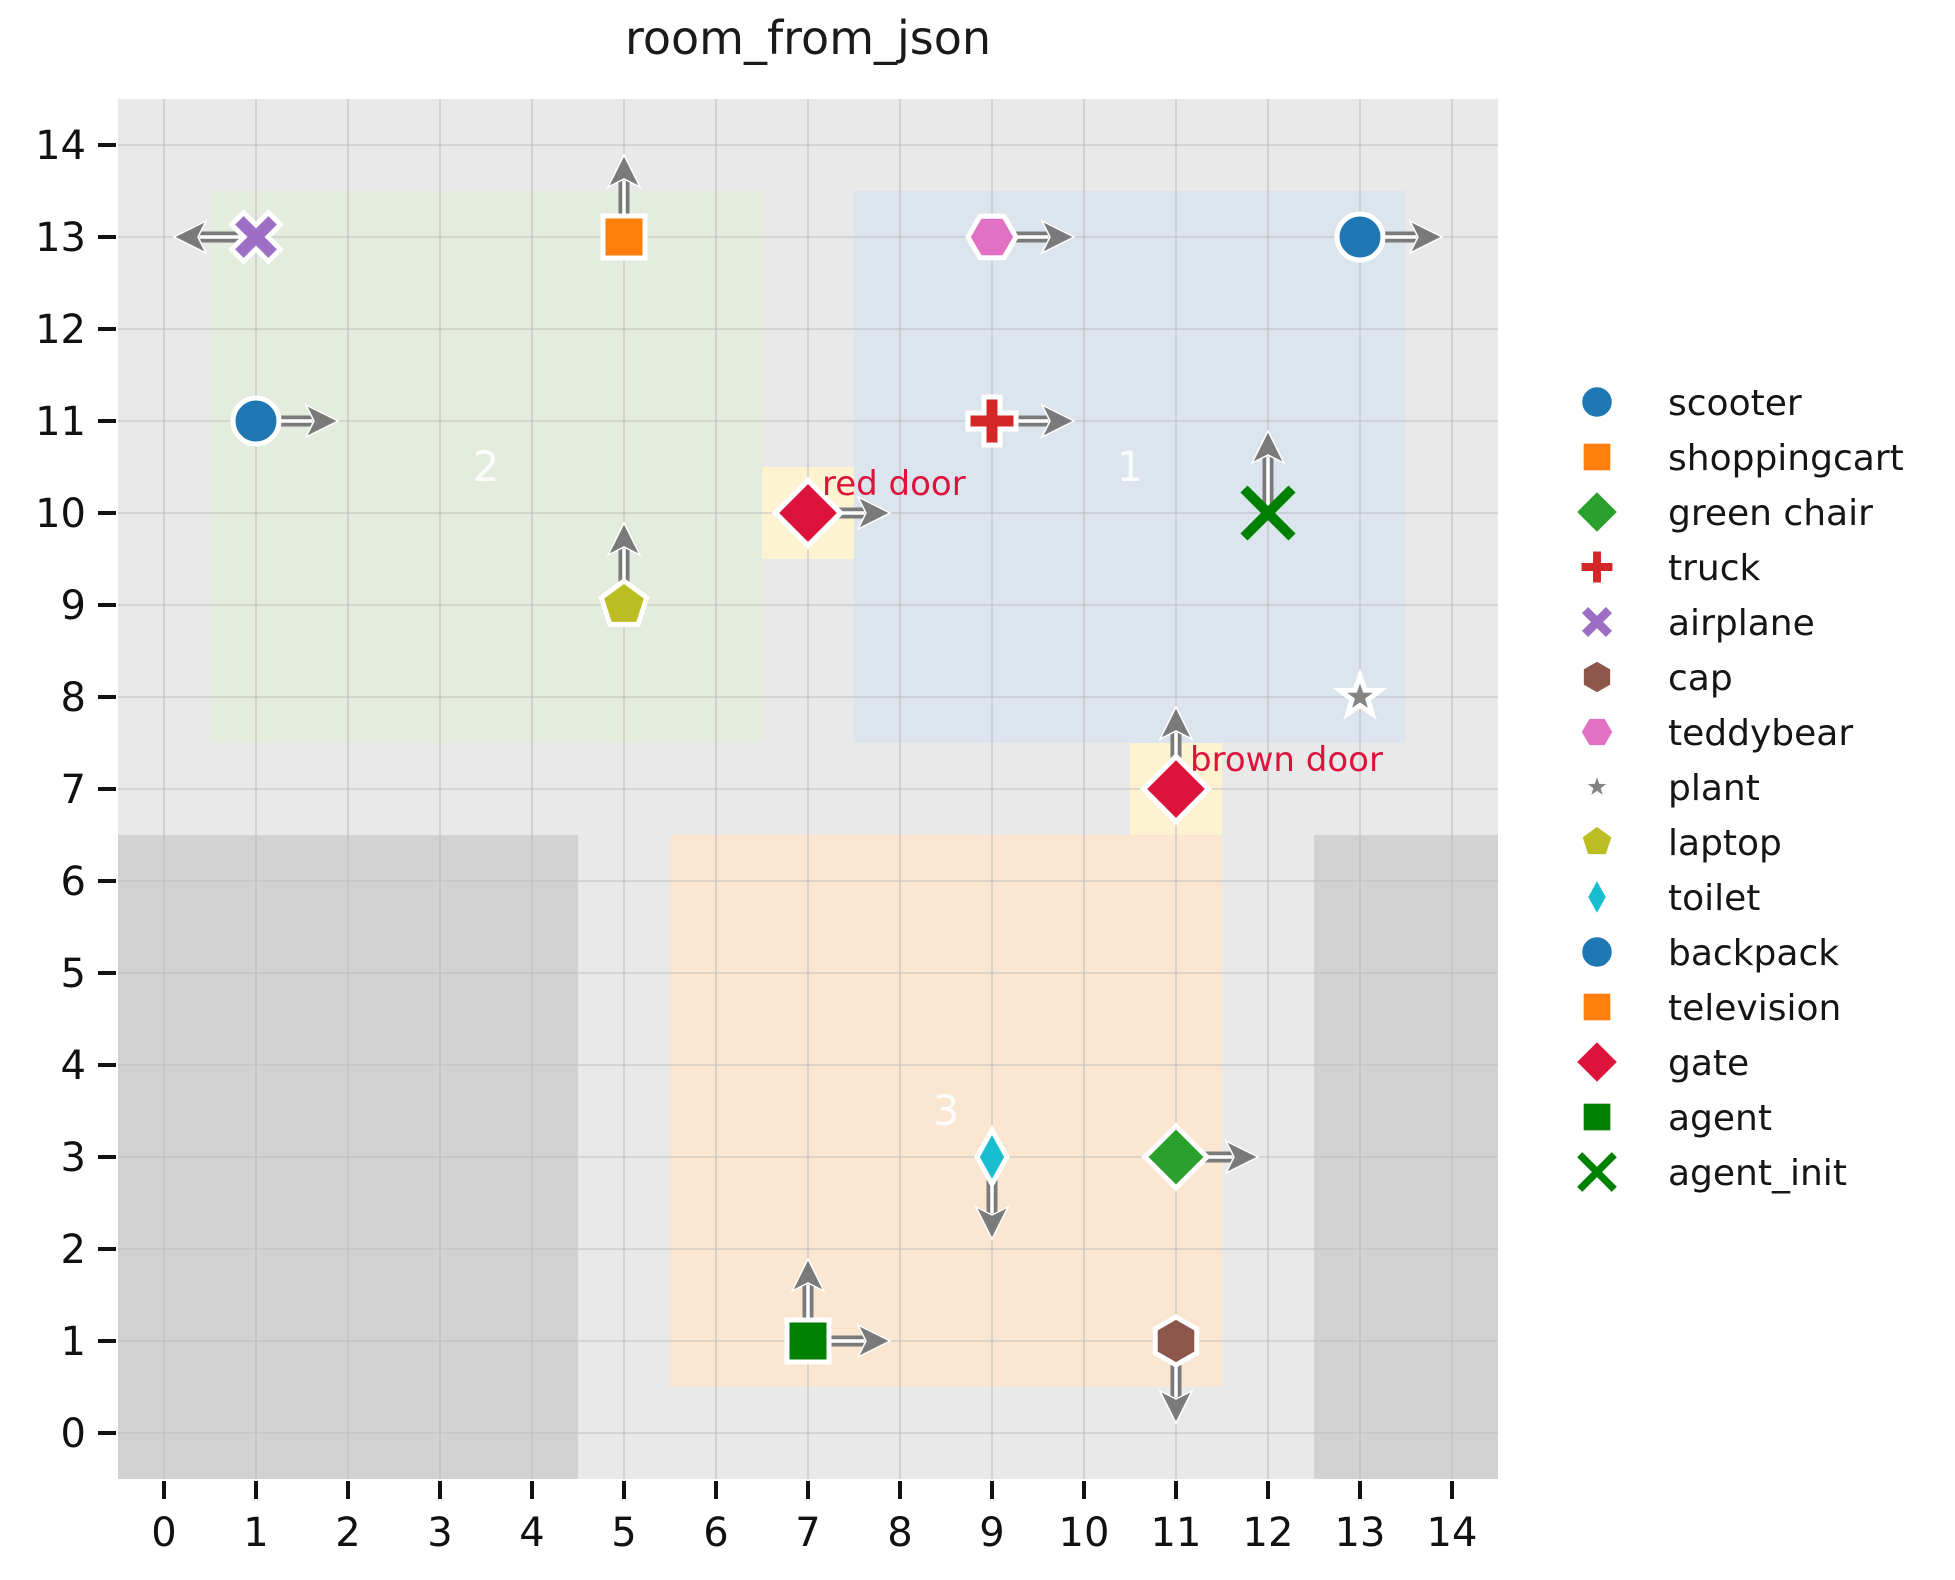 This screenshot has width=1955, height=1580. What do you see at coordinates (1700, 678) in the screenshot?
I see `legend-label-cap: cap` at bounding box center [1700, 678].